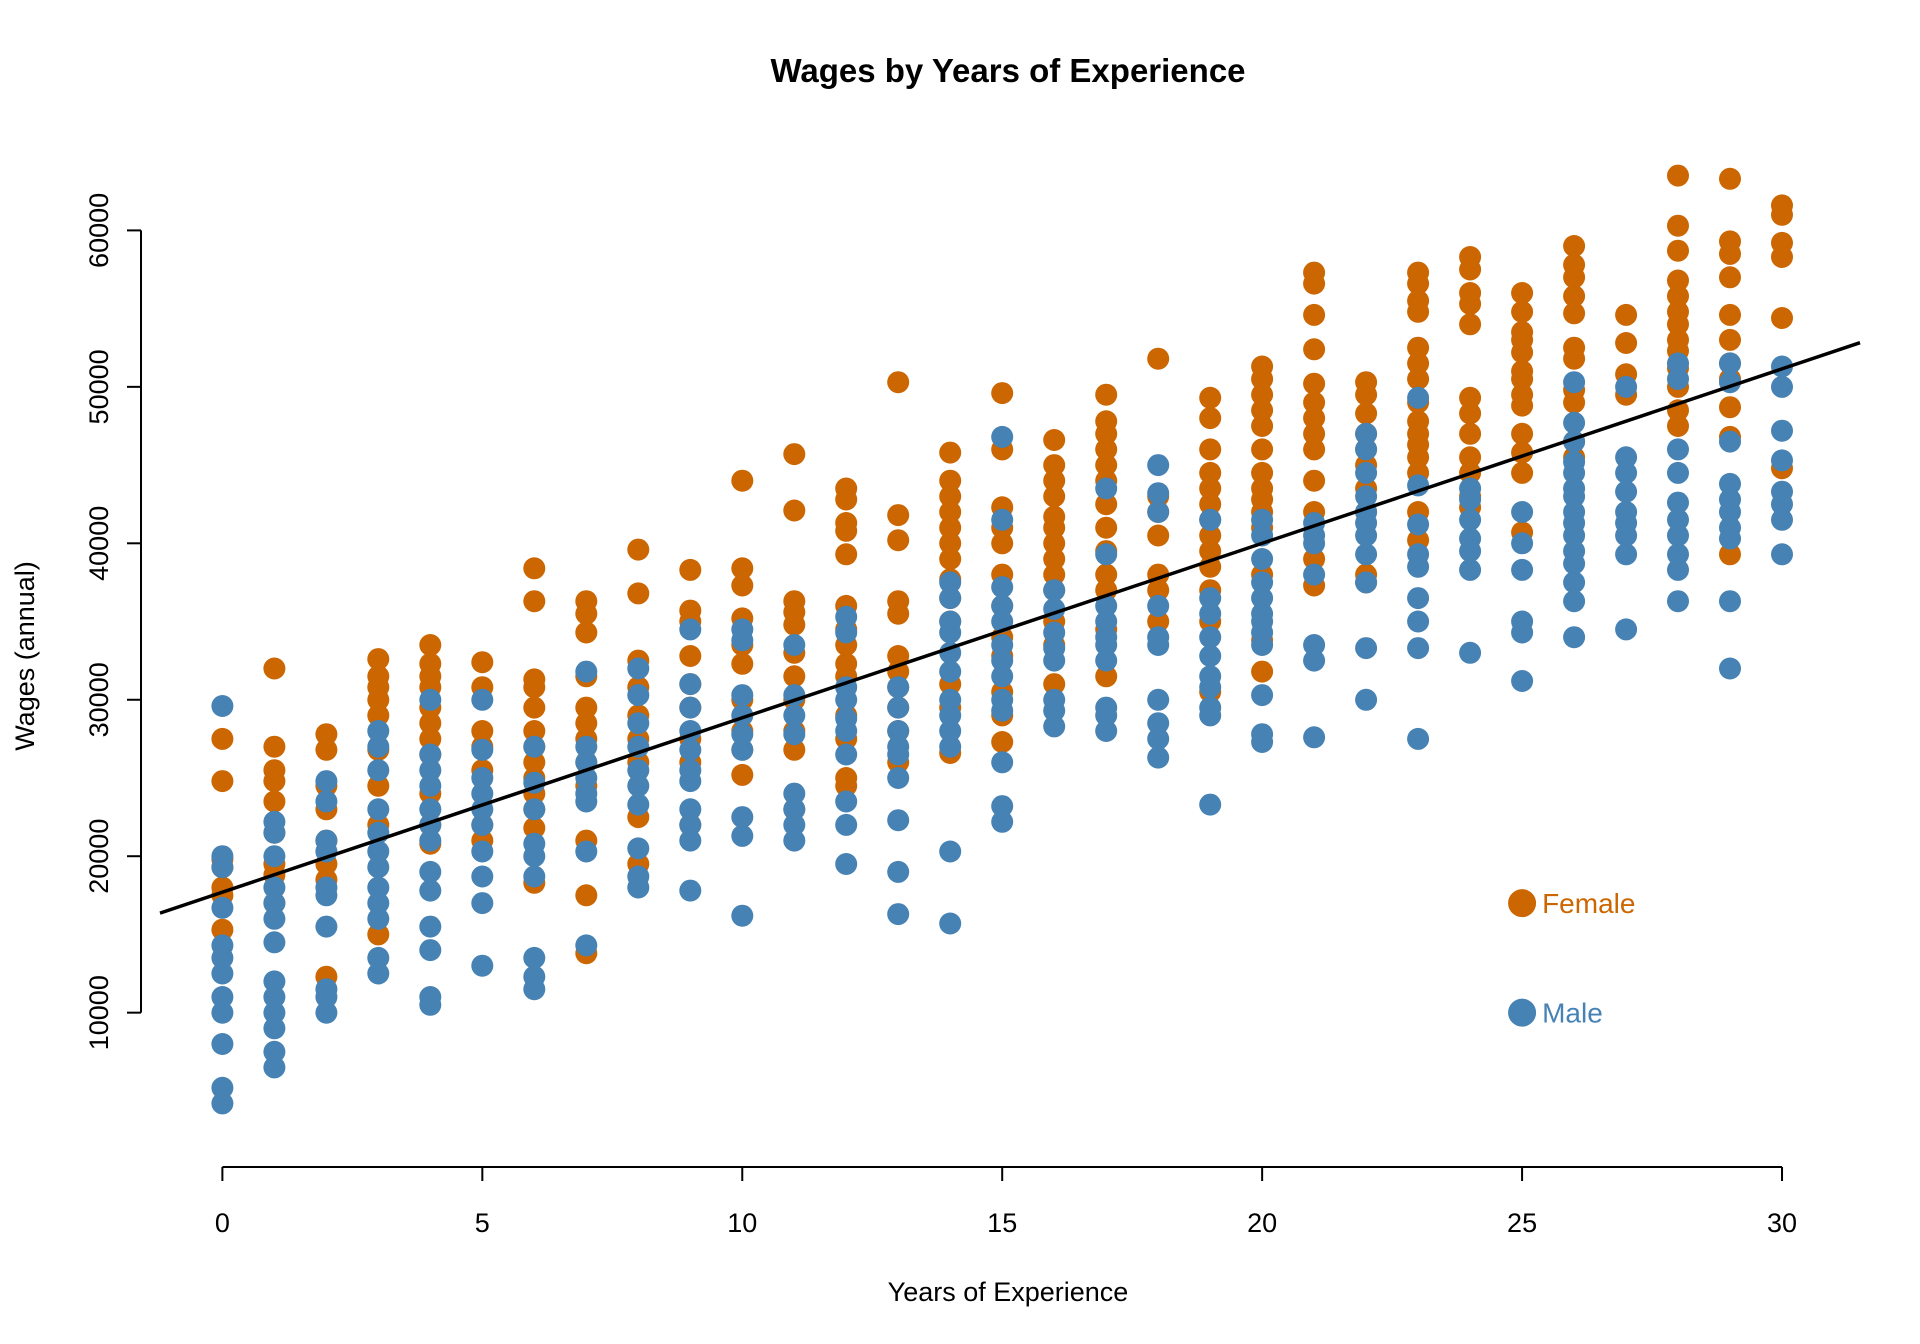  I want to click on legend-female-marker, so click(1522, 903).